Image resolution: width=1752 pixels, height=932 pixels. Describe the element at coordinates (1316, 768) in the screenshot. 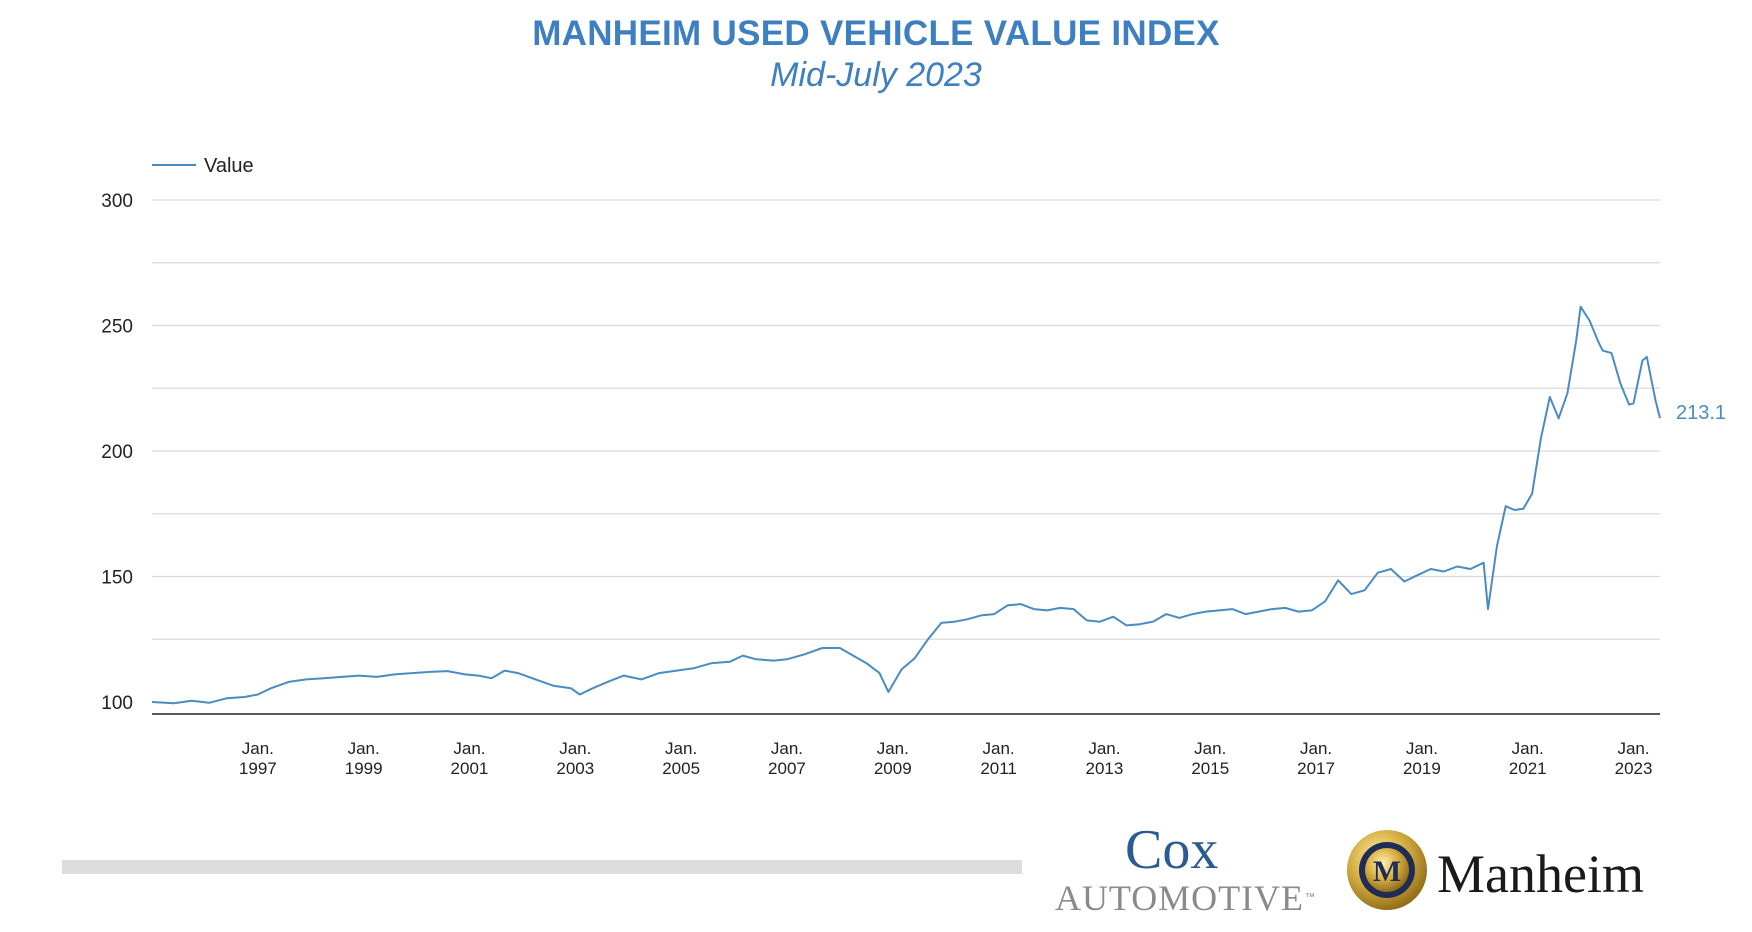

I see `x-tick-label-year: 2017` at that location.